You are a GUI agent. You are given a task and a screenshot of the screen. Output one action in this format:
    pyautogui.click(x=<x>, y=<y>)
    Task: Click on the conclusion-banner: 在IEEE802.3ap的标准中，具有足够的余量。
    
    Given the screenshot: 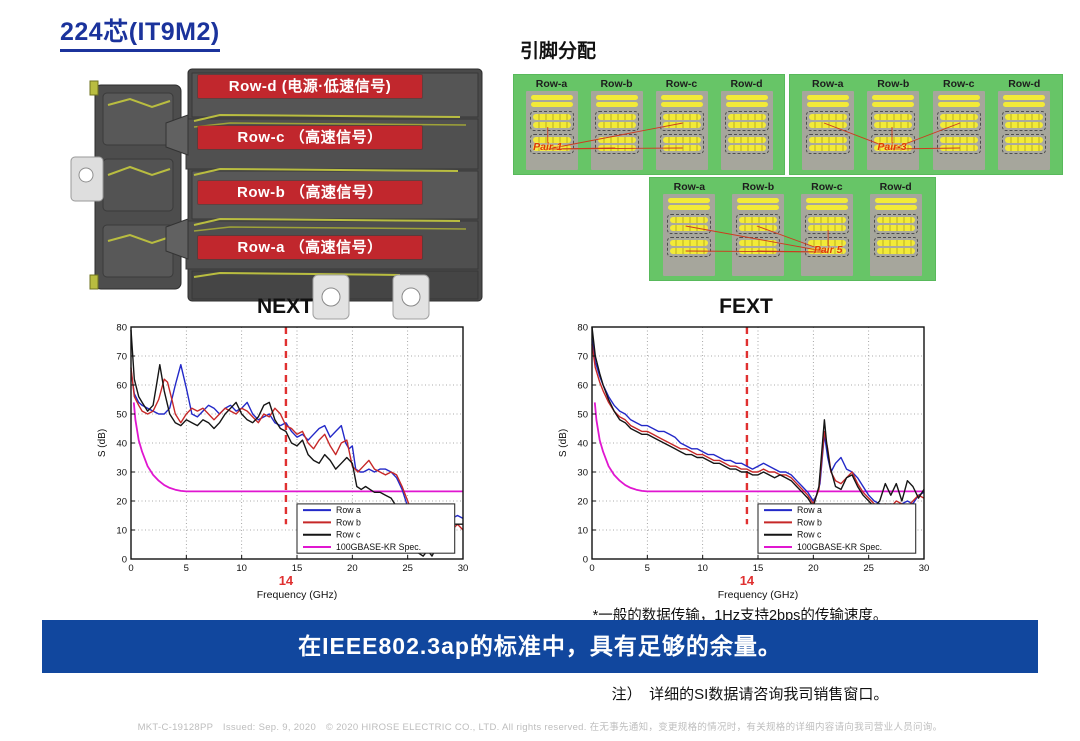 What is the action you would take?
    pyautogui.click(x=540, y=646)
    